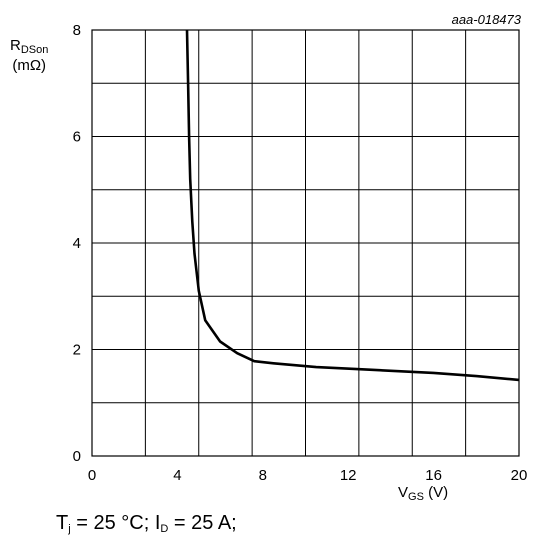  Describe the element at coordinates (112, 523) in the screenshot. I see `temp-value: = 25 °C;` at that location.